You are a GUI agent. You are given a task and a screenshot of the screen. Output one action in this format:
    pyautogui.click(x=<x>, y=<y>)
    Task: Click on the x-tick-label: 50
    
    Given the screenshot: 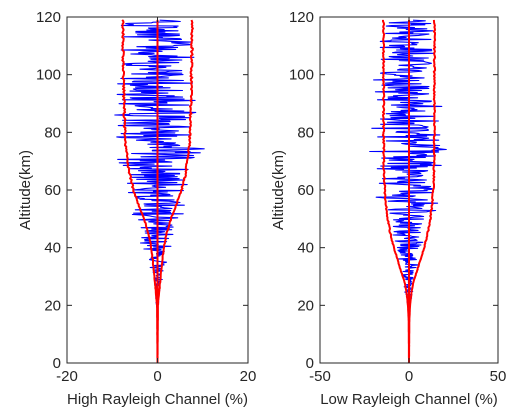 What is the action you would take?
    pyautogui.click(x=498, y=376)
    